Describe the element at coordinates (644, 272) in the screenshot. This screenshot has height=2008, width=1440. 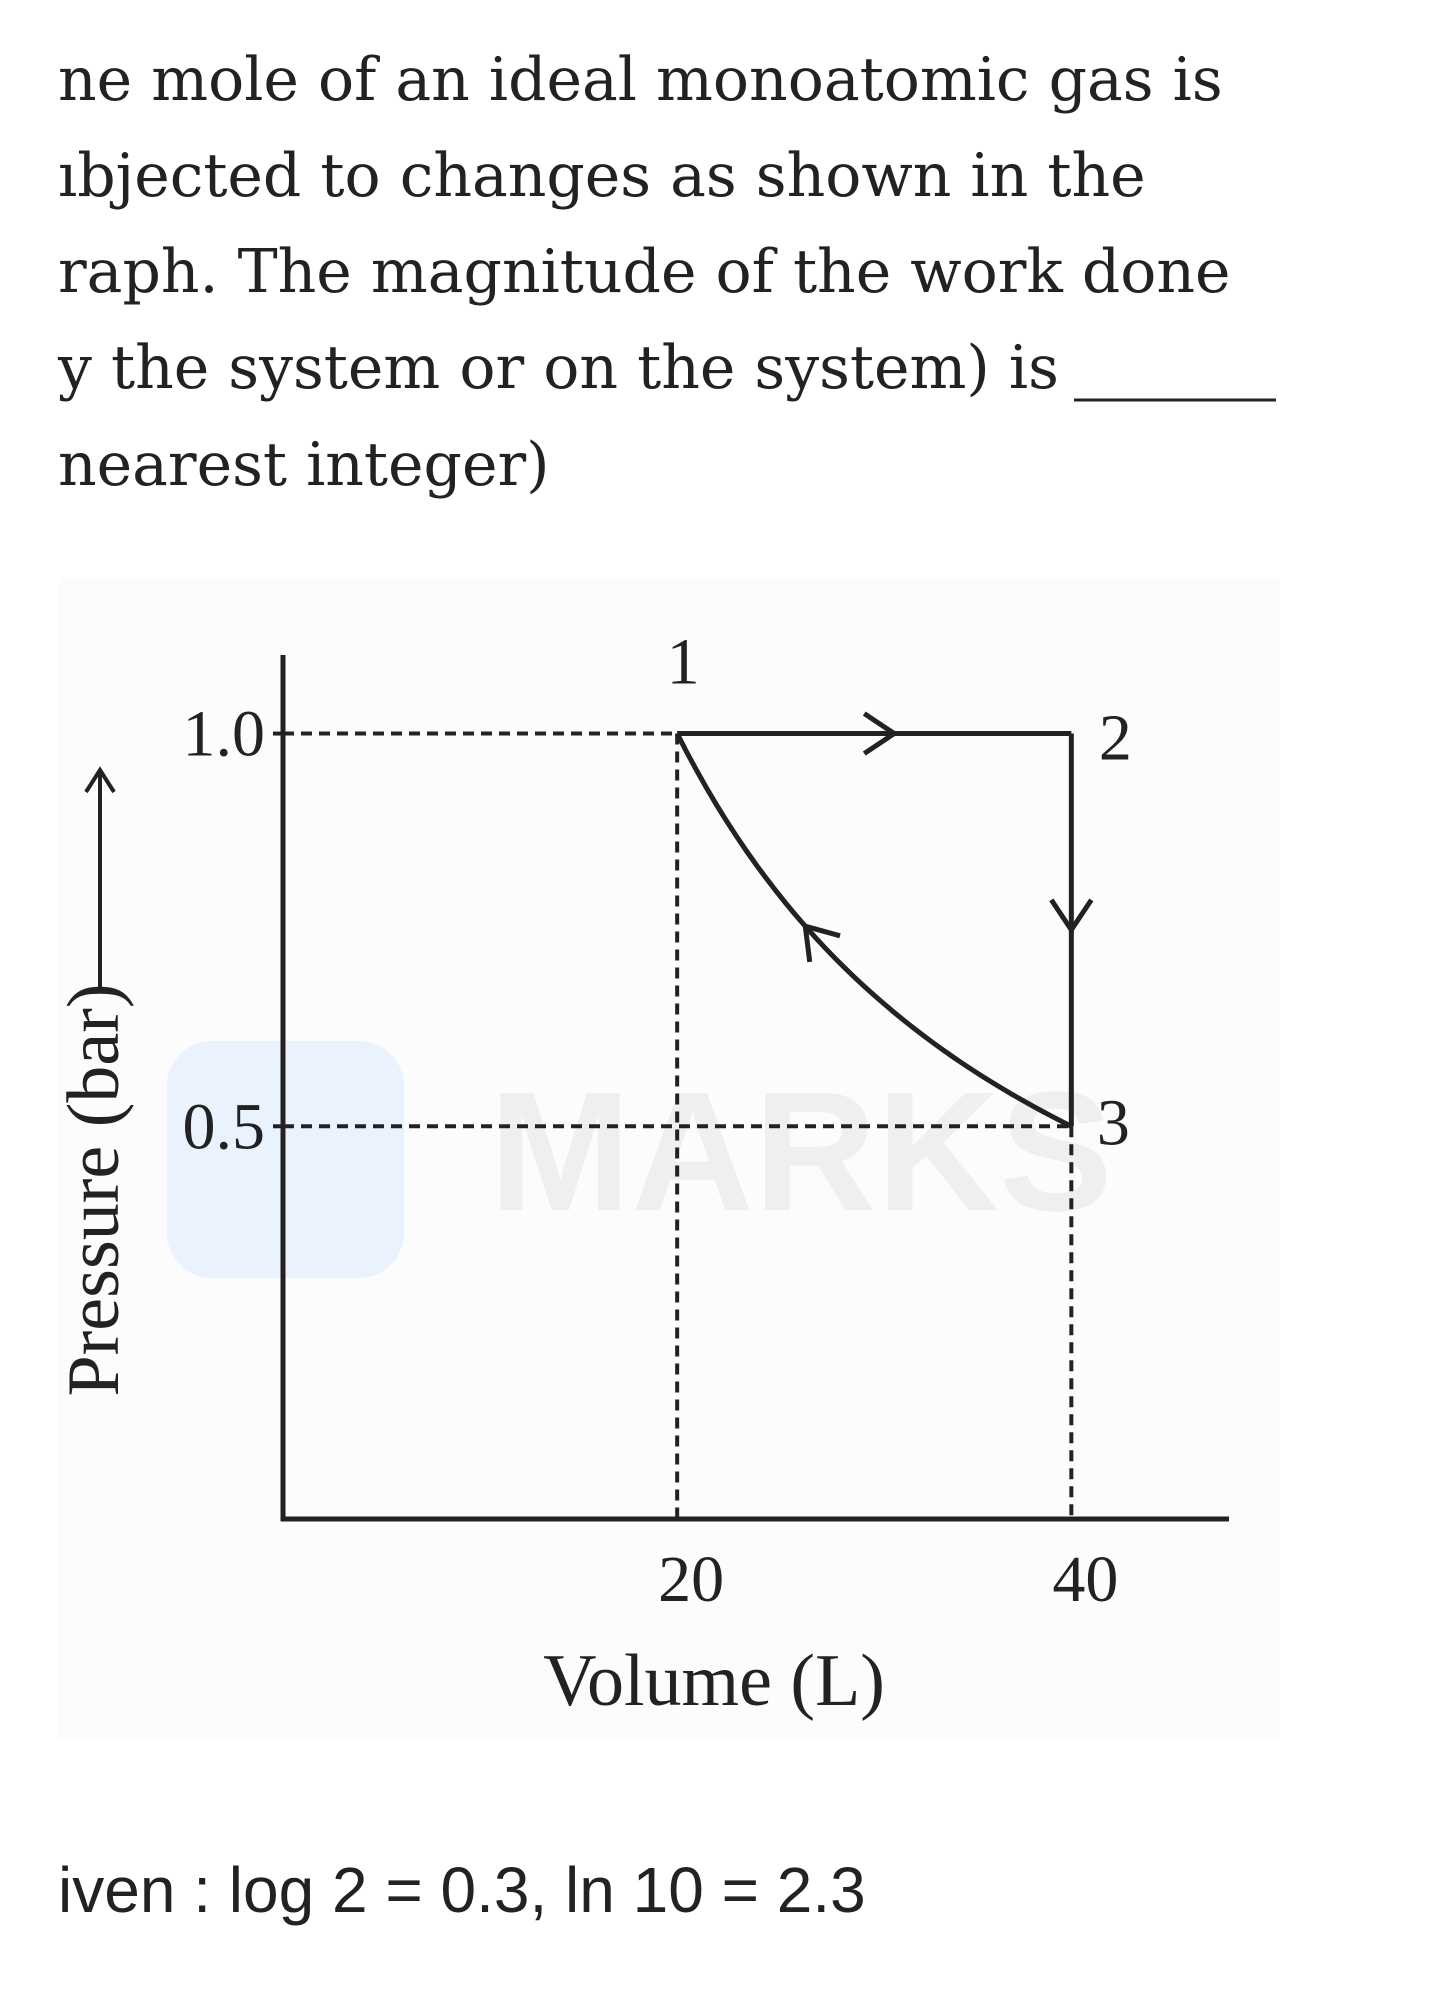
I see `question-line: raph. The magnitude of the work done` at that location.